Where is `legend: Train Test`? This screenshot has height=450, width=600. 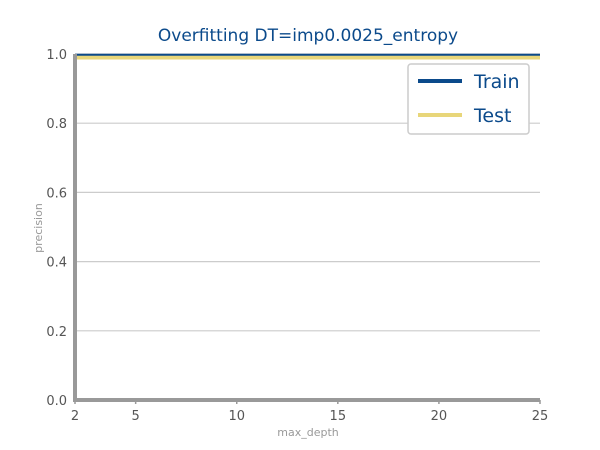
legend: Train Test is located at coordinates (468, 99).